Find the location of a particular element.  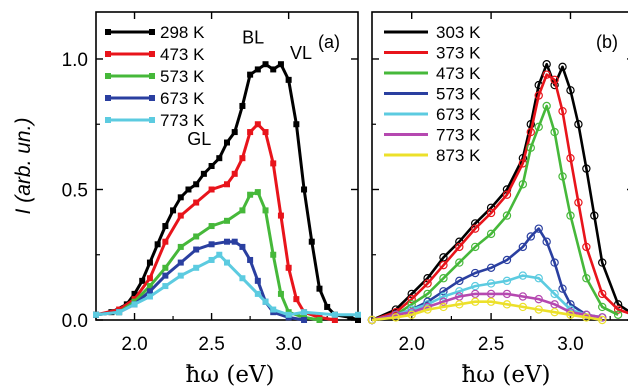

x-tick-label: 2.5 is located at coordinates (491, 344).